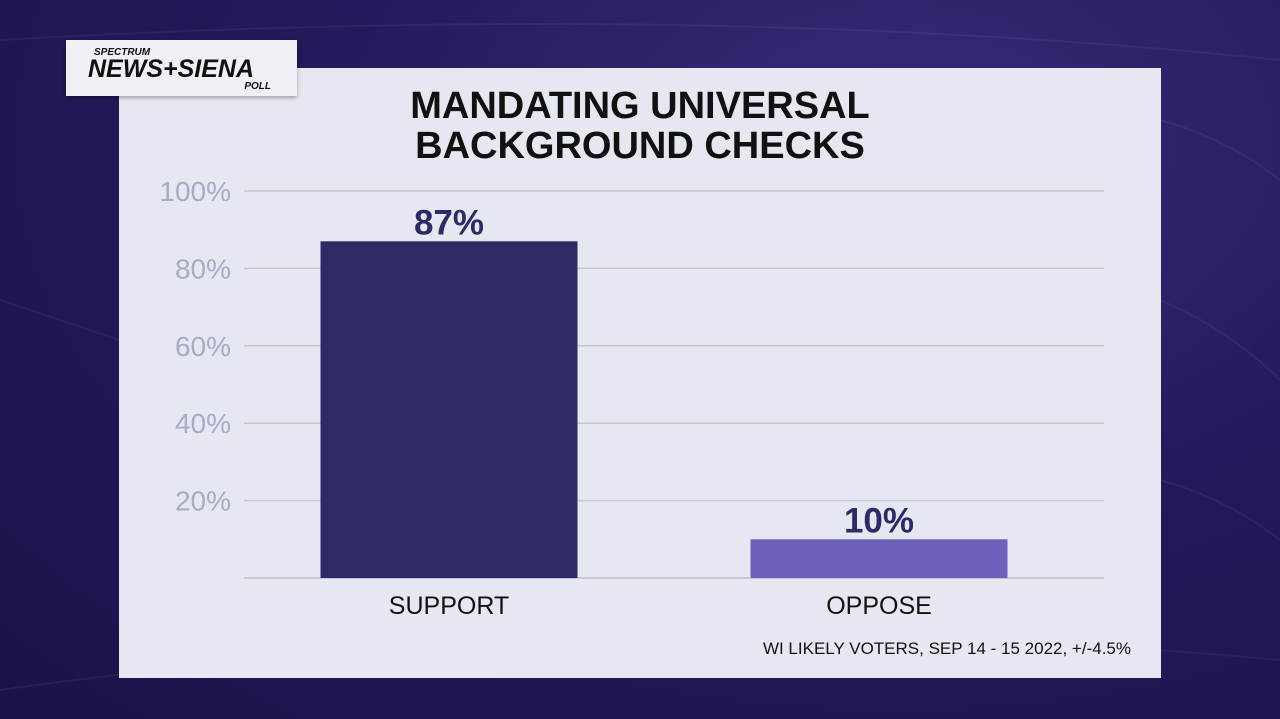  I want to click on y-tick-label: 100%, so click(195, 191).